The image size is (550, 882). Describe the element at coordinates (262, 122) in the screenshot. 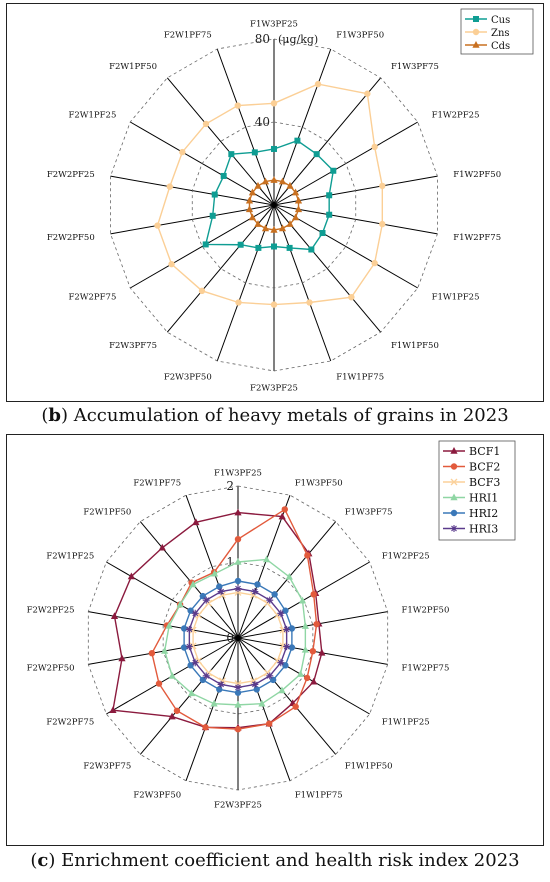

I see `b-tick-label: 40` at that location.